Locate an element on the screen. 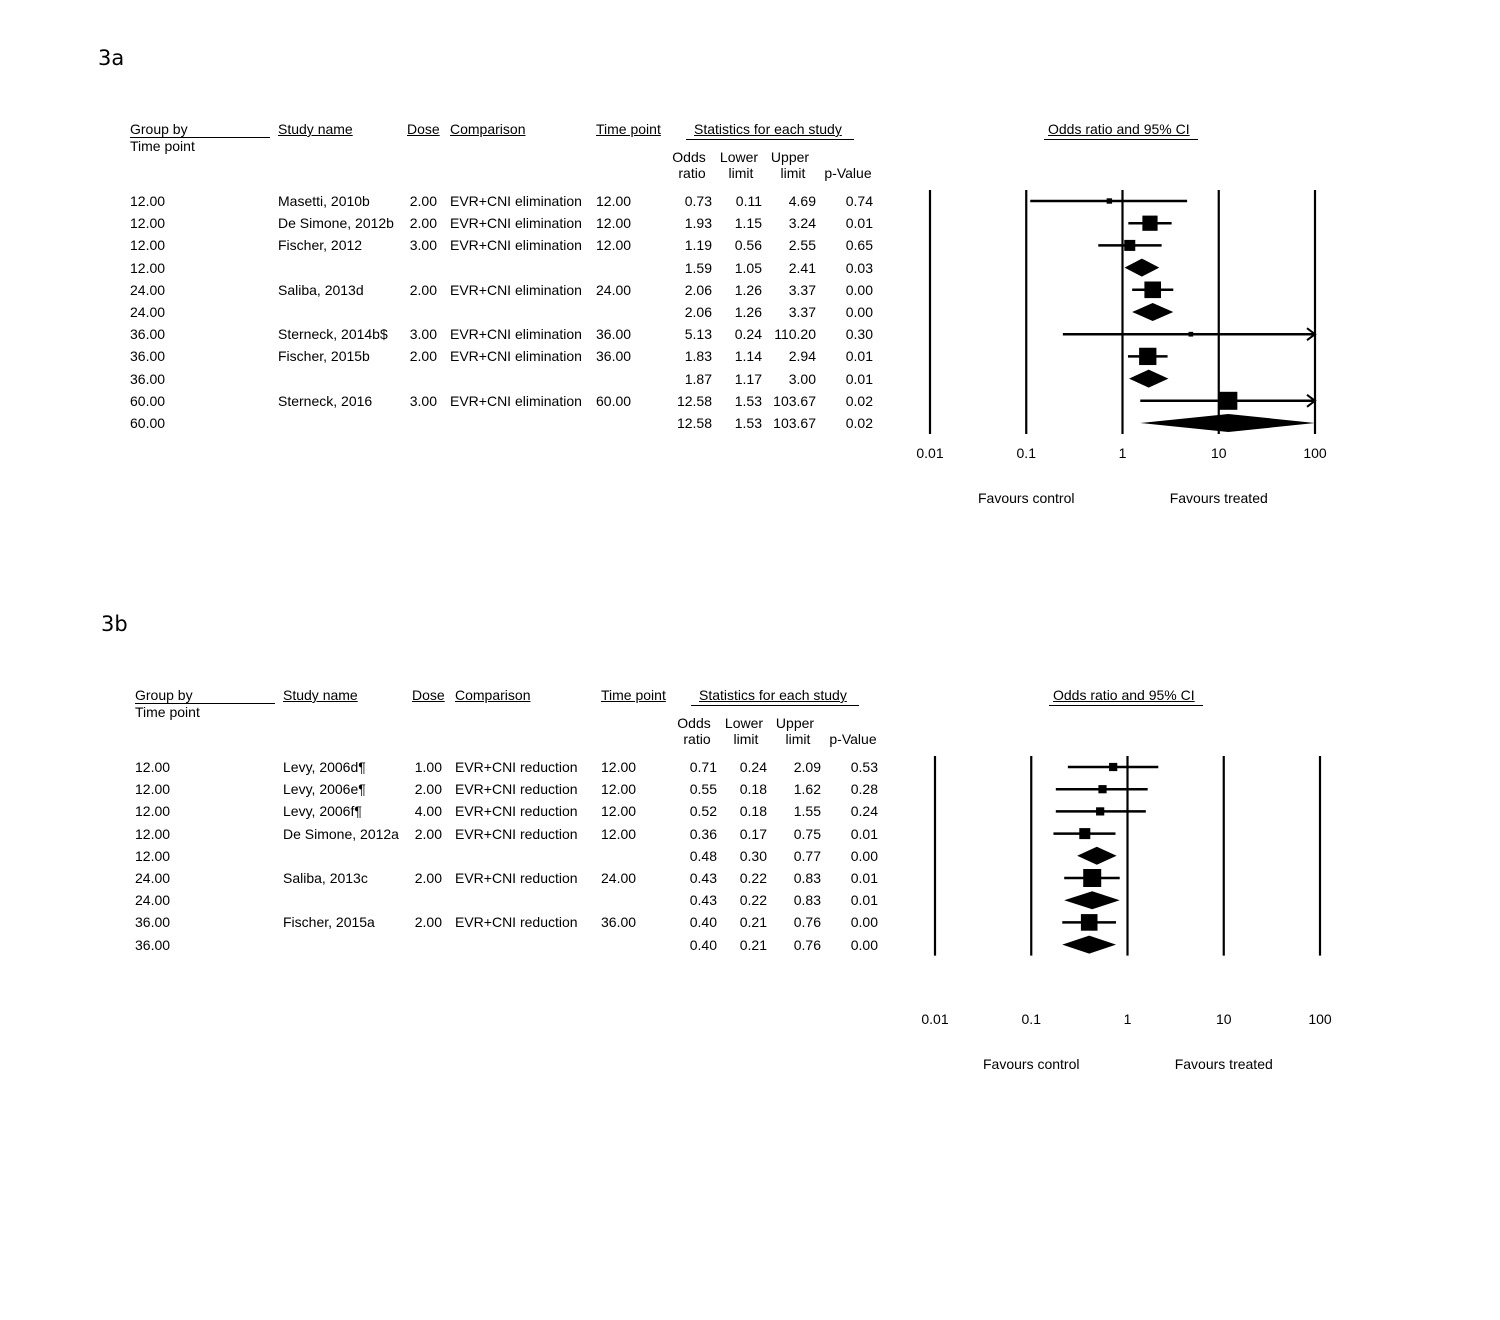 The height and width of the screenshot is (1320, 1500). row-lower-limit: 0.18 is located at coordinates (753, 789).